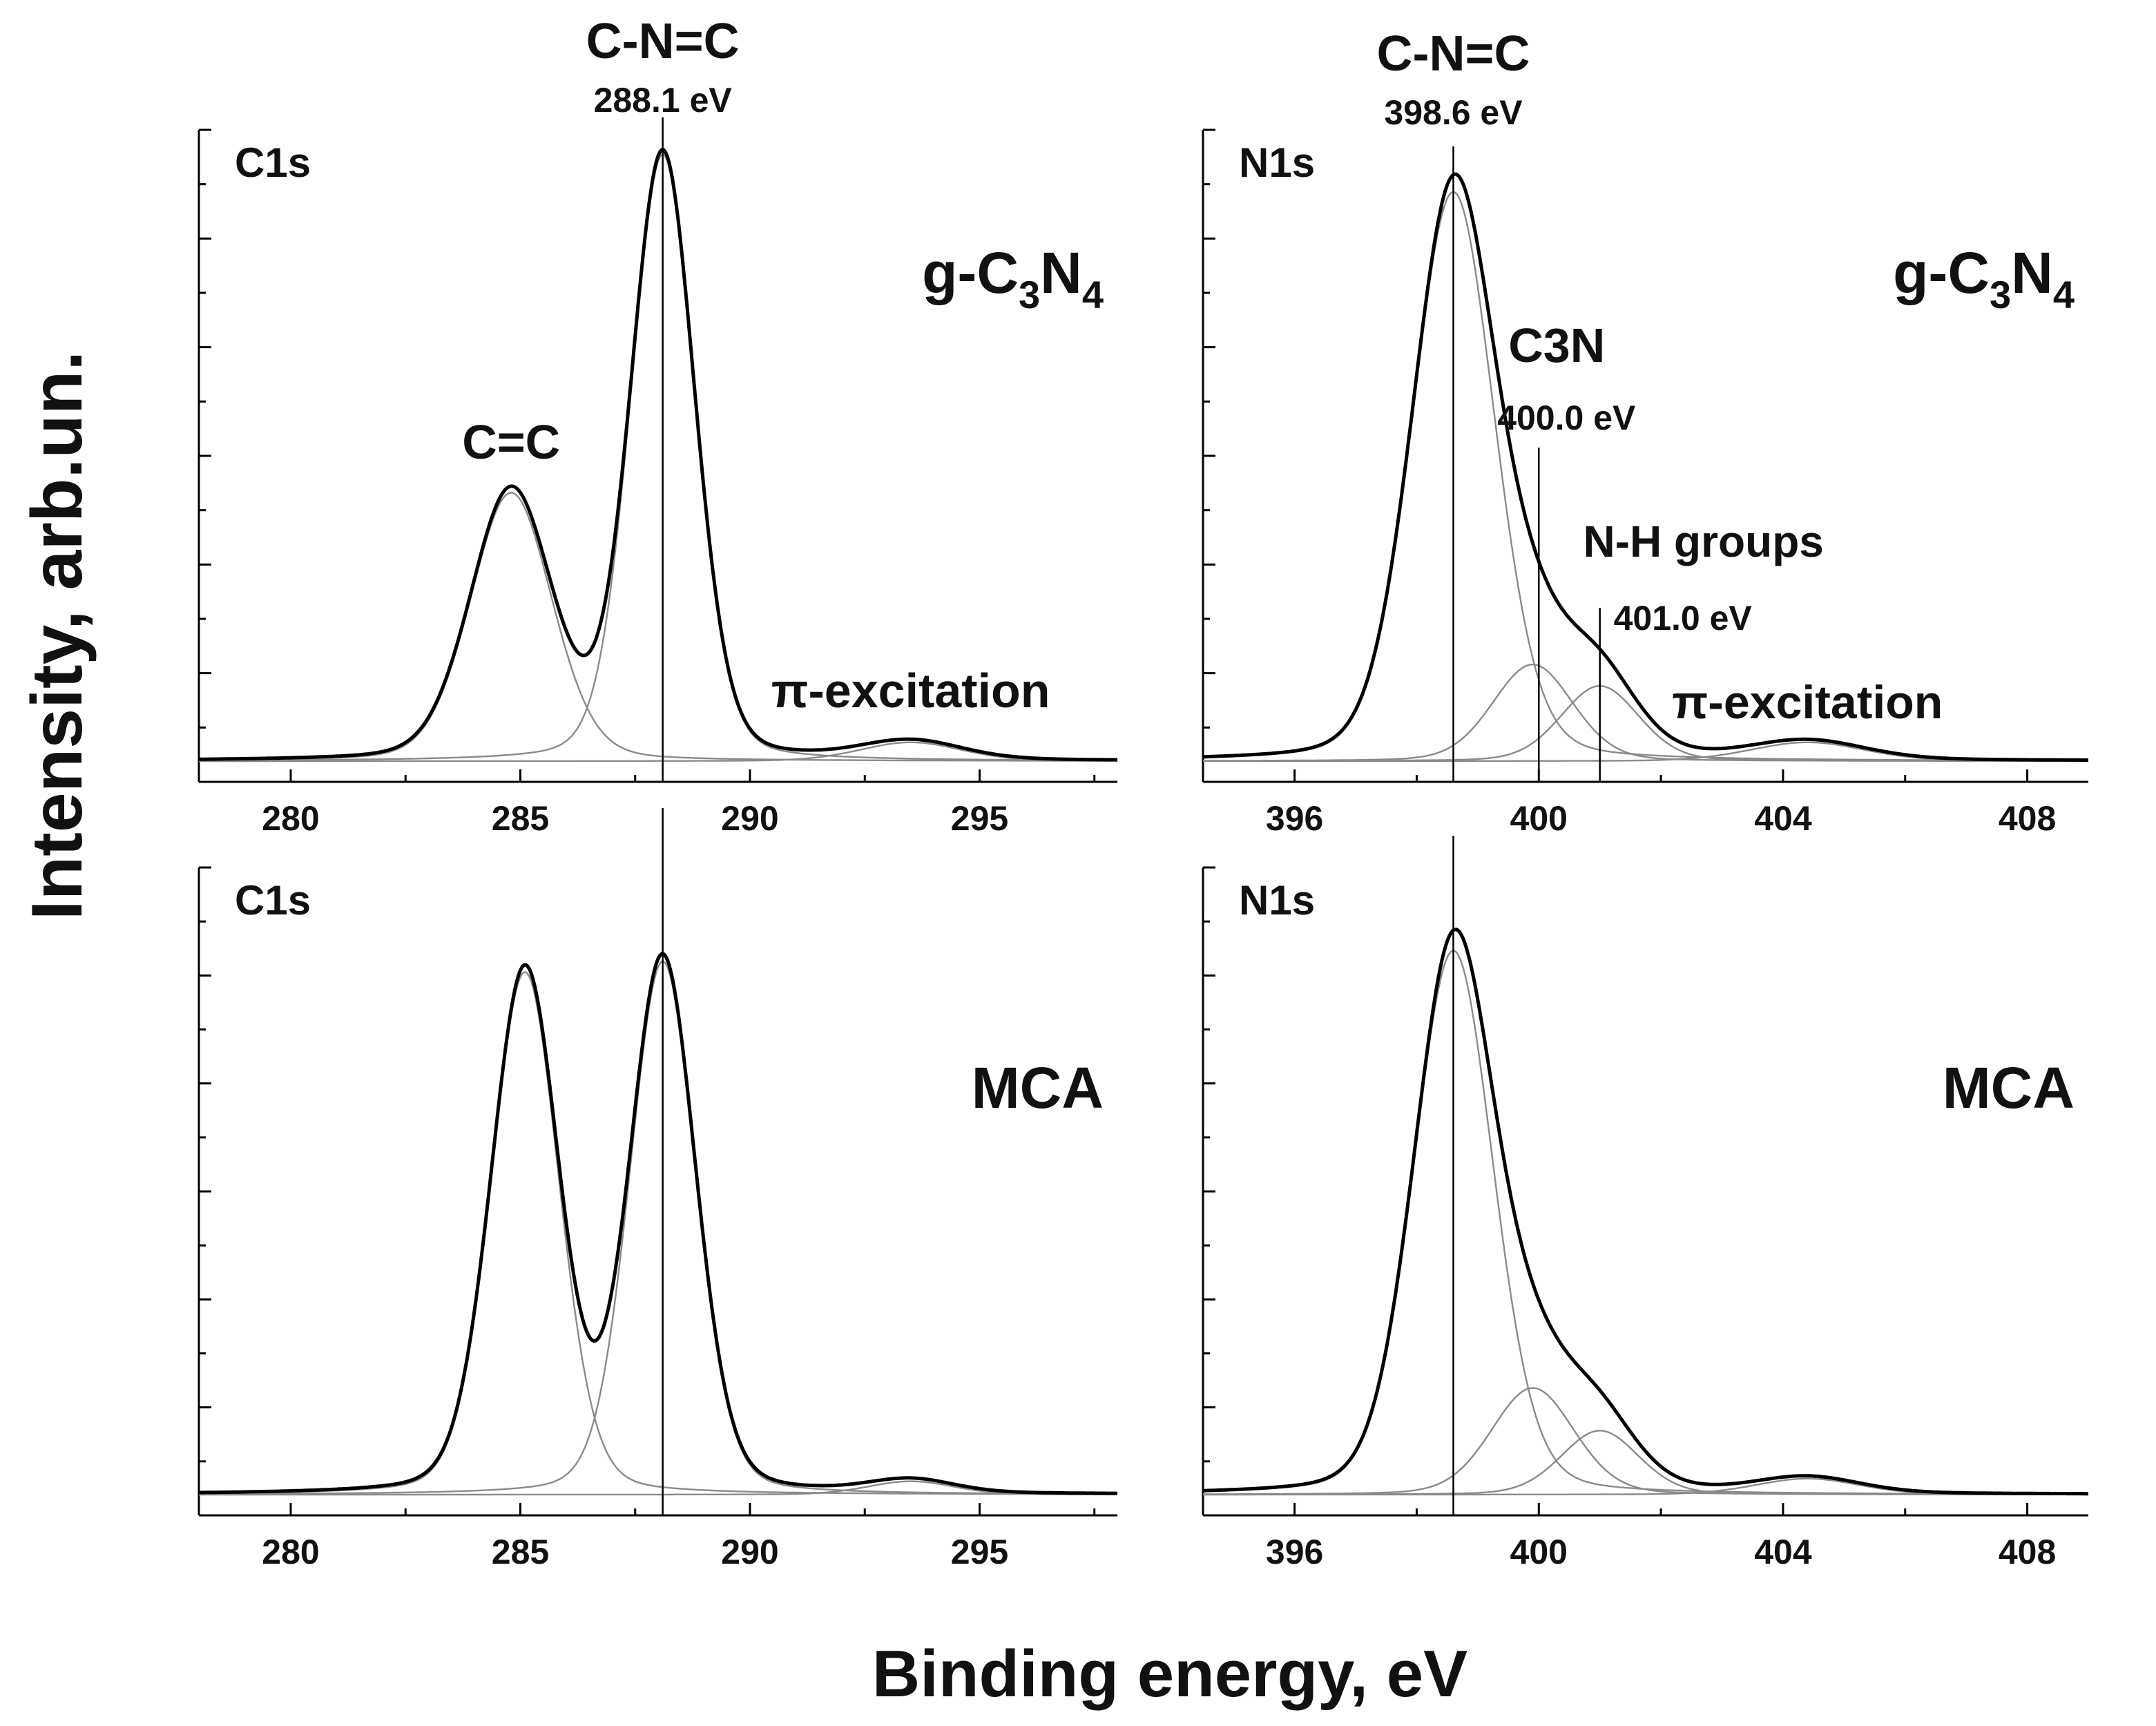  Describe the element at coordinates (57, 635) in the screenshot. I see `y-axis-label: Intensity, arb.un.` at that location.